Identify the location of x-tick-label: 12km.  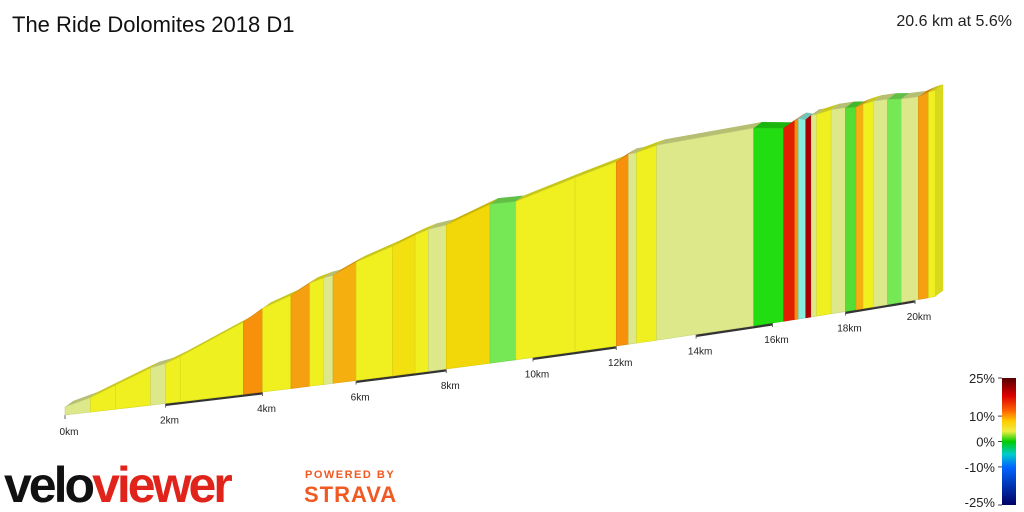
(620, 363).